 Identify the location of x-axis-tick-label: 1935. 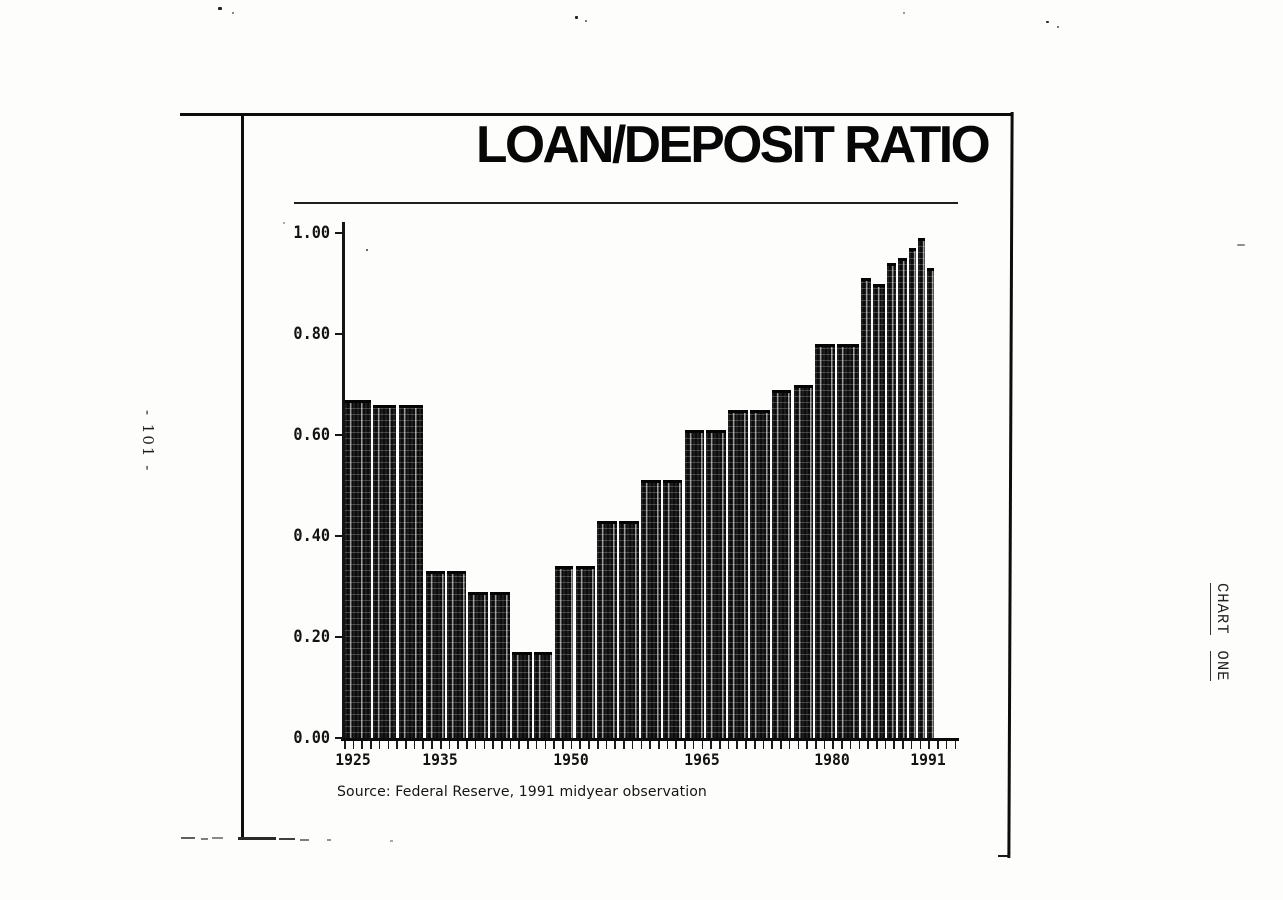
(440, 759).